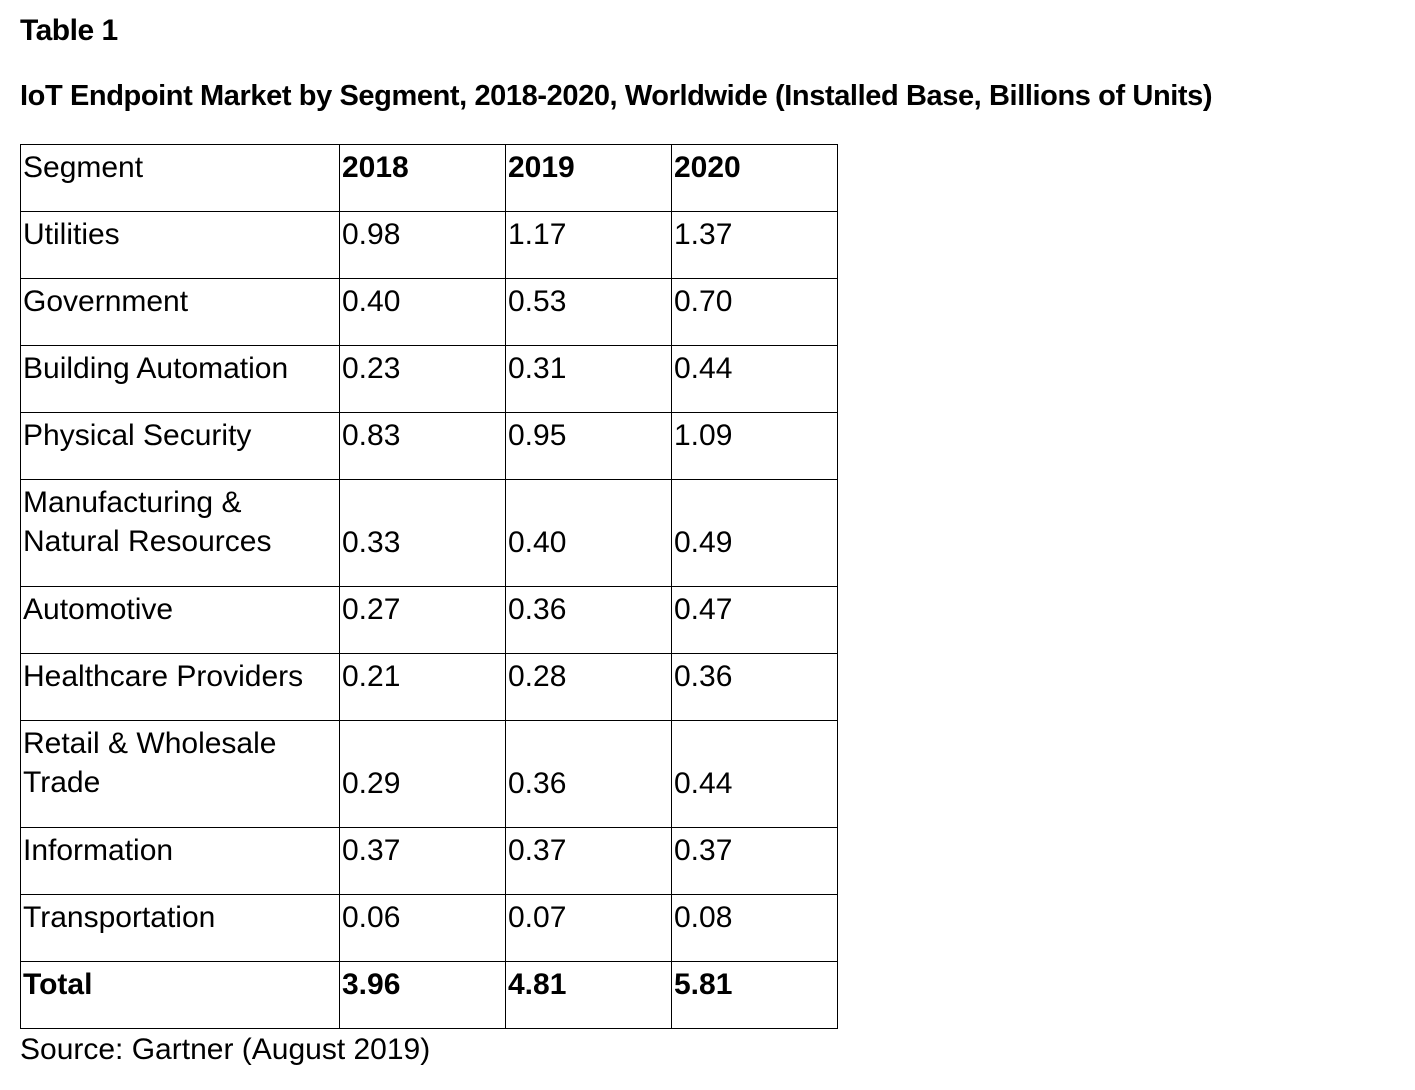  What do you see at coordinates (754, 178) in the screenshot?
I see `header-2020: 2020` at bounding box center [754, 178].